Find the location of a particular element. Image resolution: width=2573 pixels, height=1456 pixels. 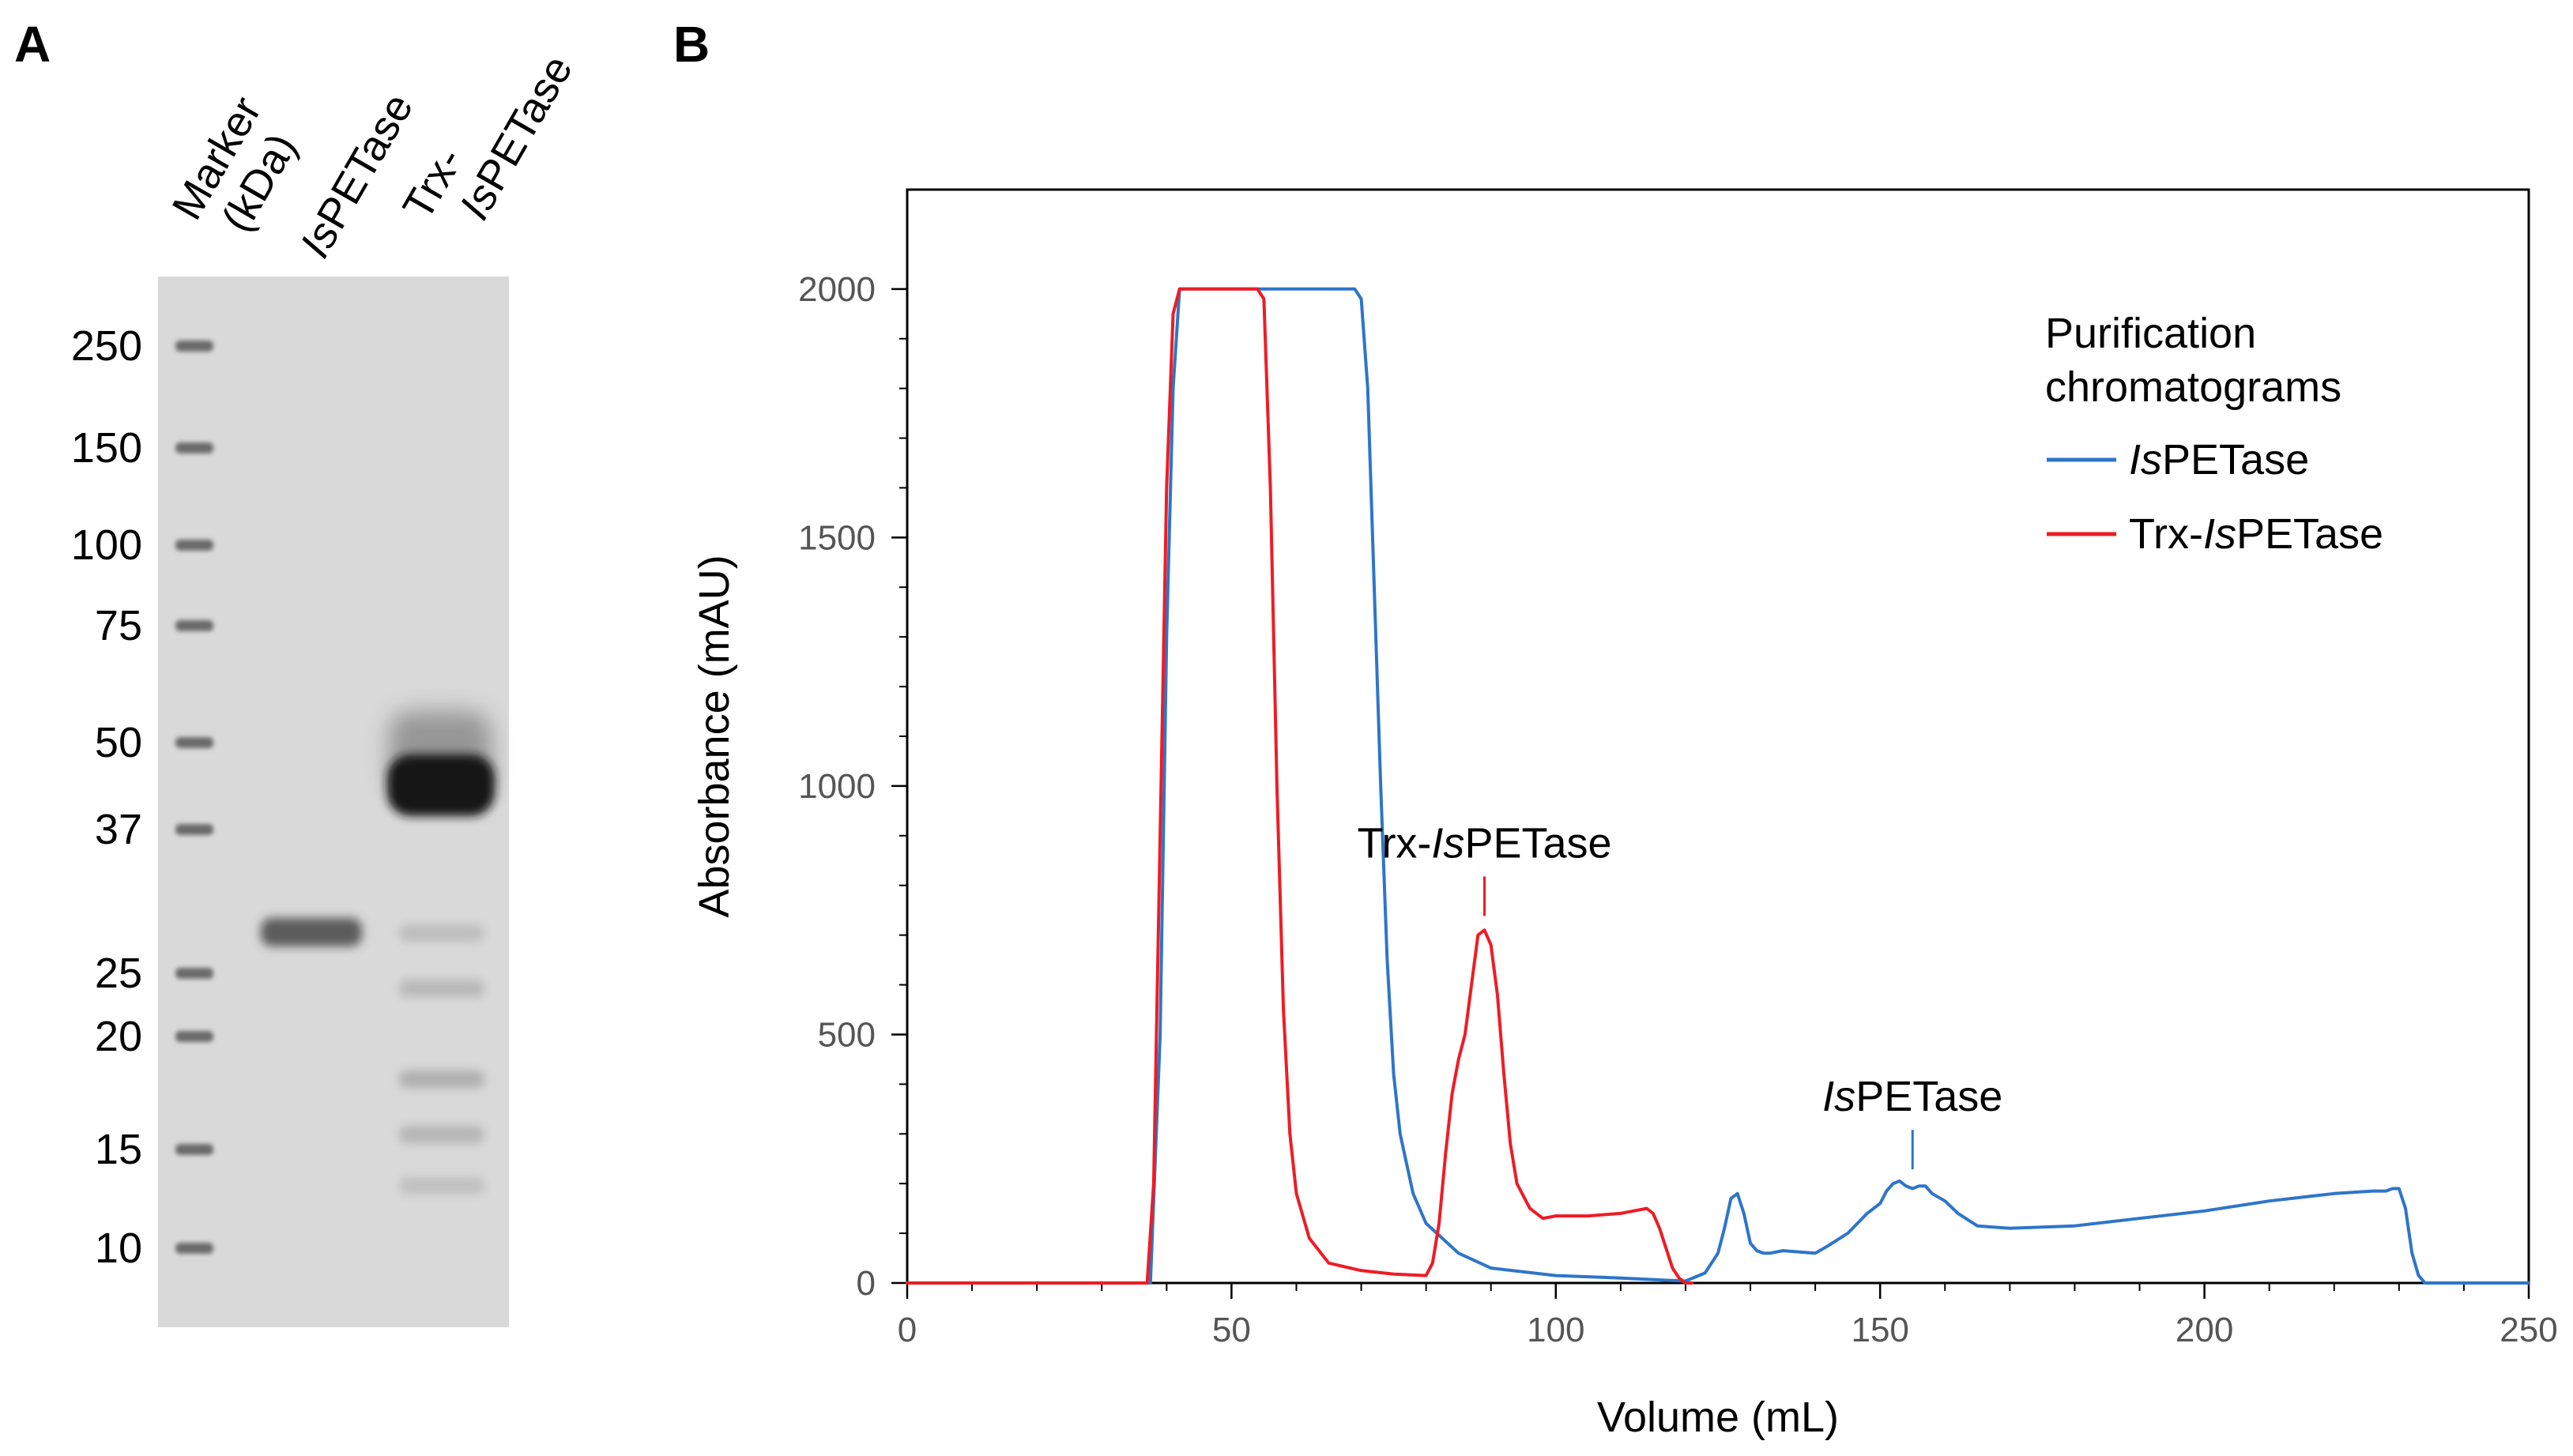

panel-a-letter: A is located at coordinates (32, 44).